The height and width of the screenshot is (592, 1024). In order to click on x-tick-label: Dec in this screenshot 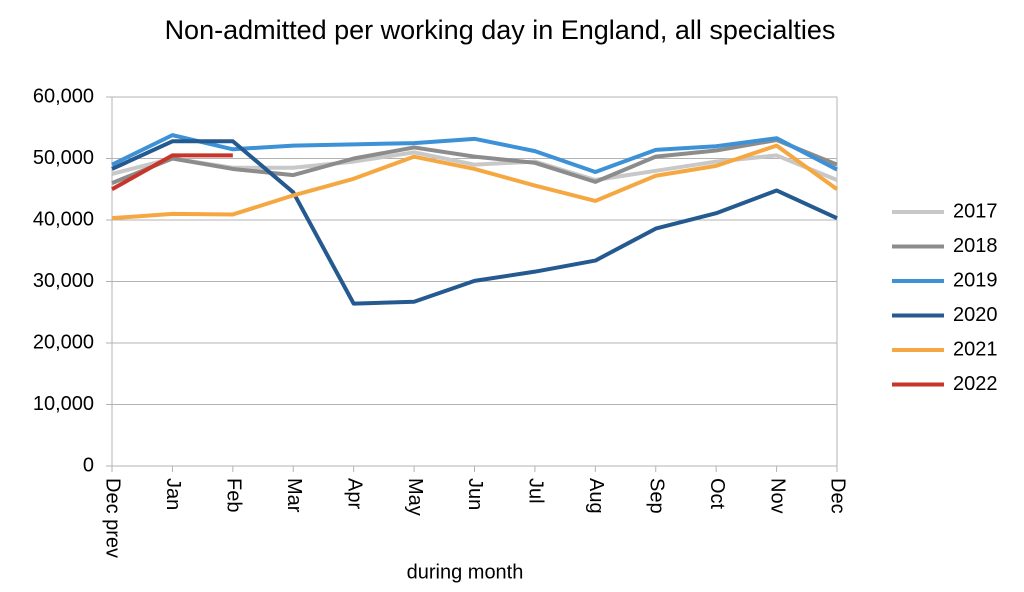, I will do `click(838, 496)`.